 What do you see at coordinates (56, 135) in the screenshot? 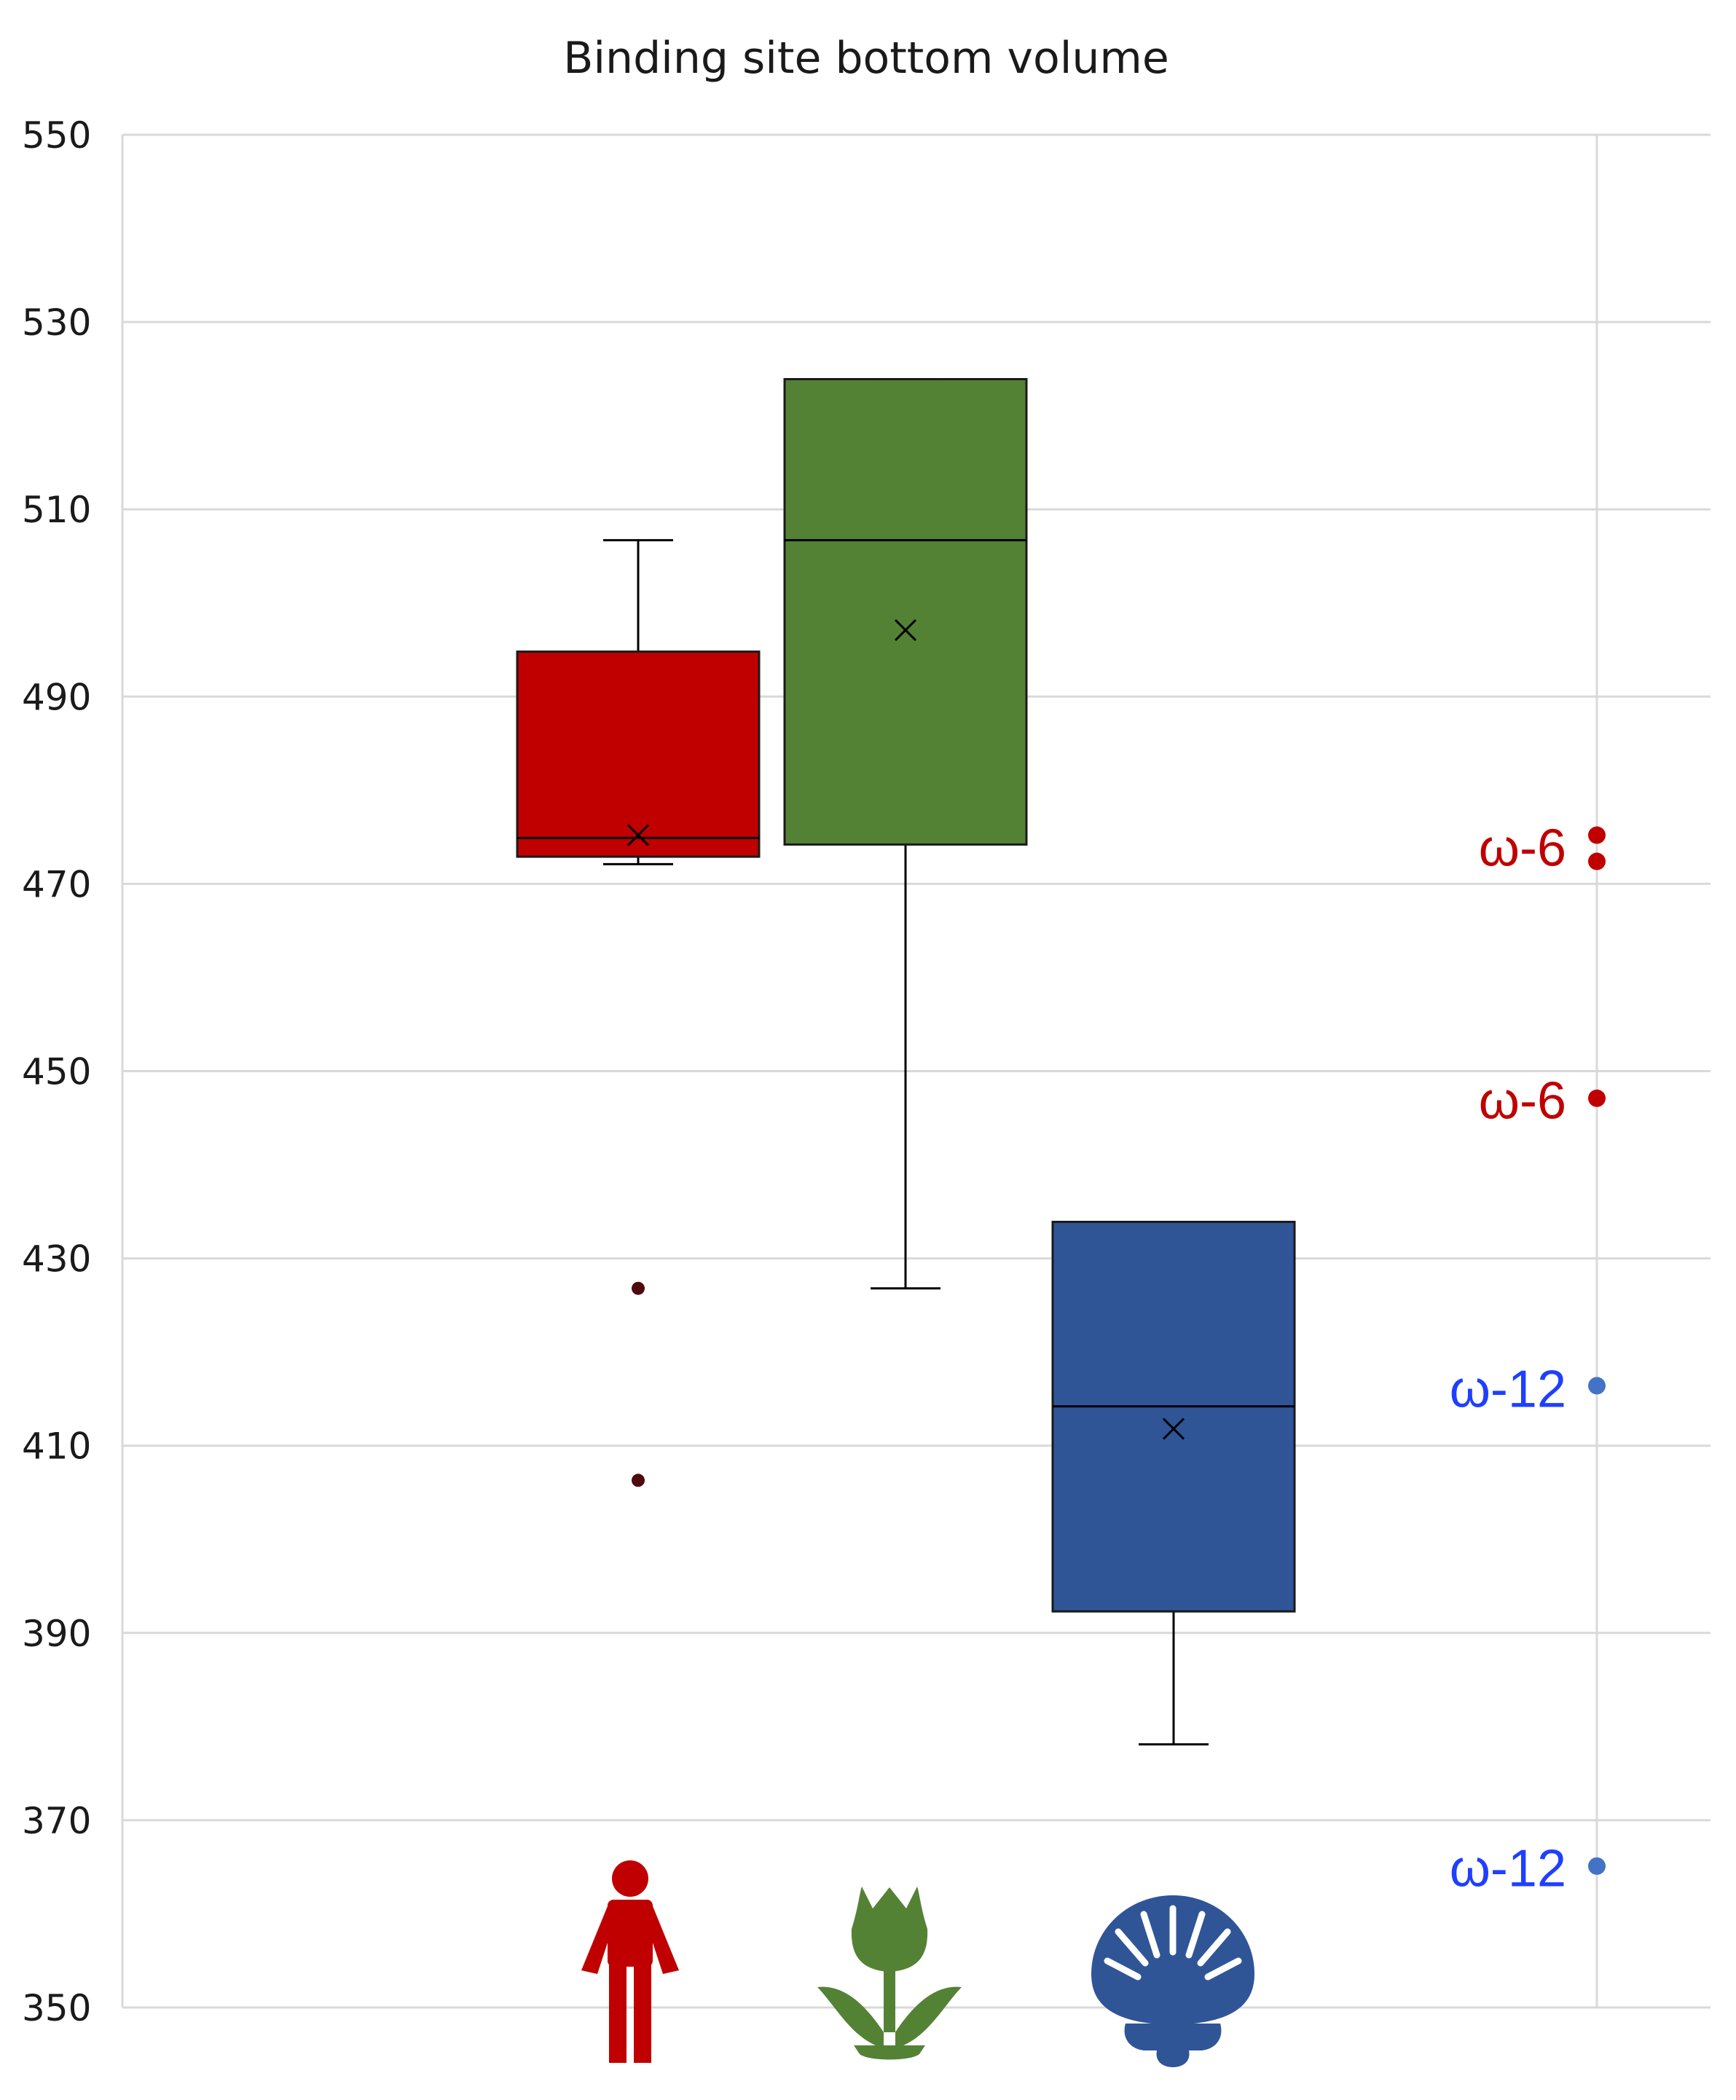
I see `y-tick-label: 550` at bounding box center [56, 135].